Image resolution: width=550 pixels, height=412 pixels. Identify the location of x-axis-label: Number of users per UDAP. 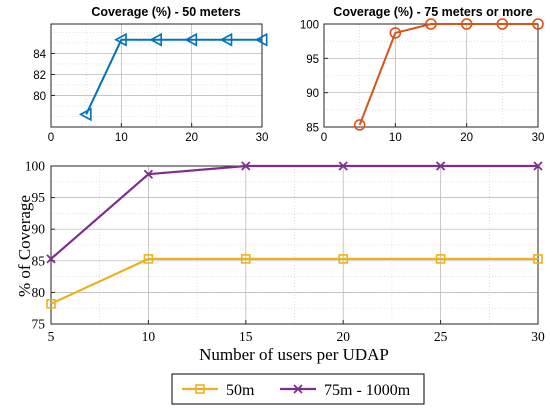
(294, 354).